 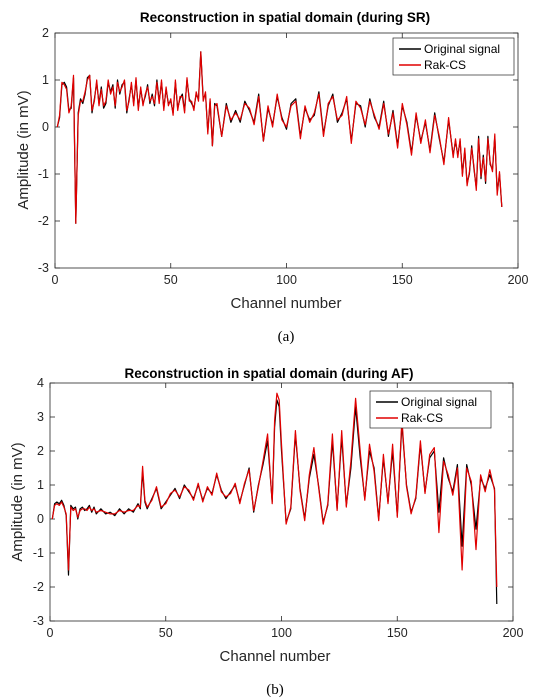 I want to click on chart-a-ytick-label: 0, so click(x=45, y=127).